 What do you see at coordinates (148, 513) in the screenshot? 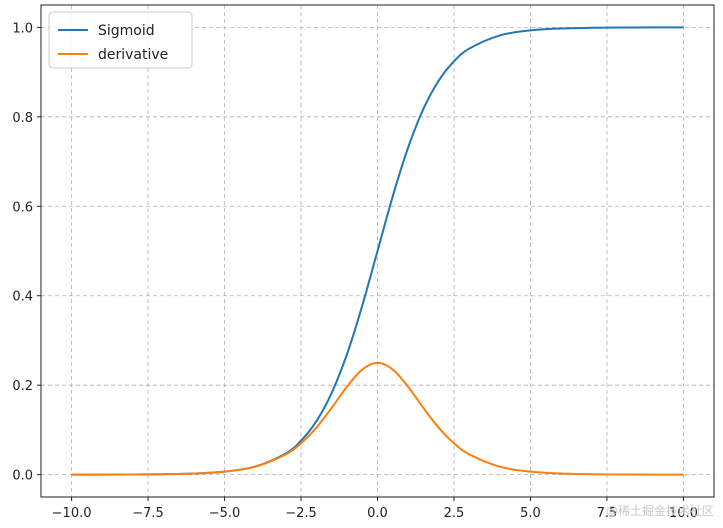
I see `x-tick-label-1: −7.5` at bounding box center [148, 513].